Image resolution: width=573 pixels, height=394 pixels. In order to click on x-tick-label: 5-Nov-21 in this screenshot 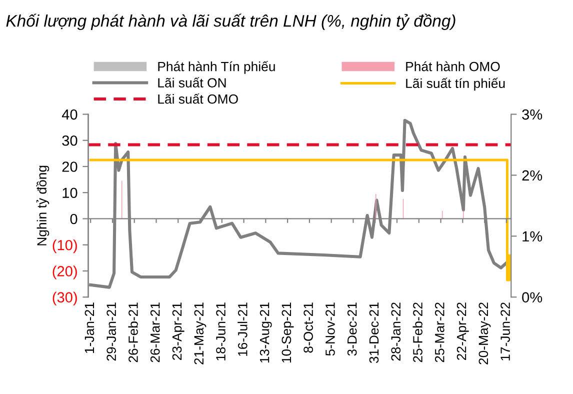, I will do `click(330, 329)`.